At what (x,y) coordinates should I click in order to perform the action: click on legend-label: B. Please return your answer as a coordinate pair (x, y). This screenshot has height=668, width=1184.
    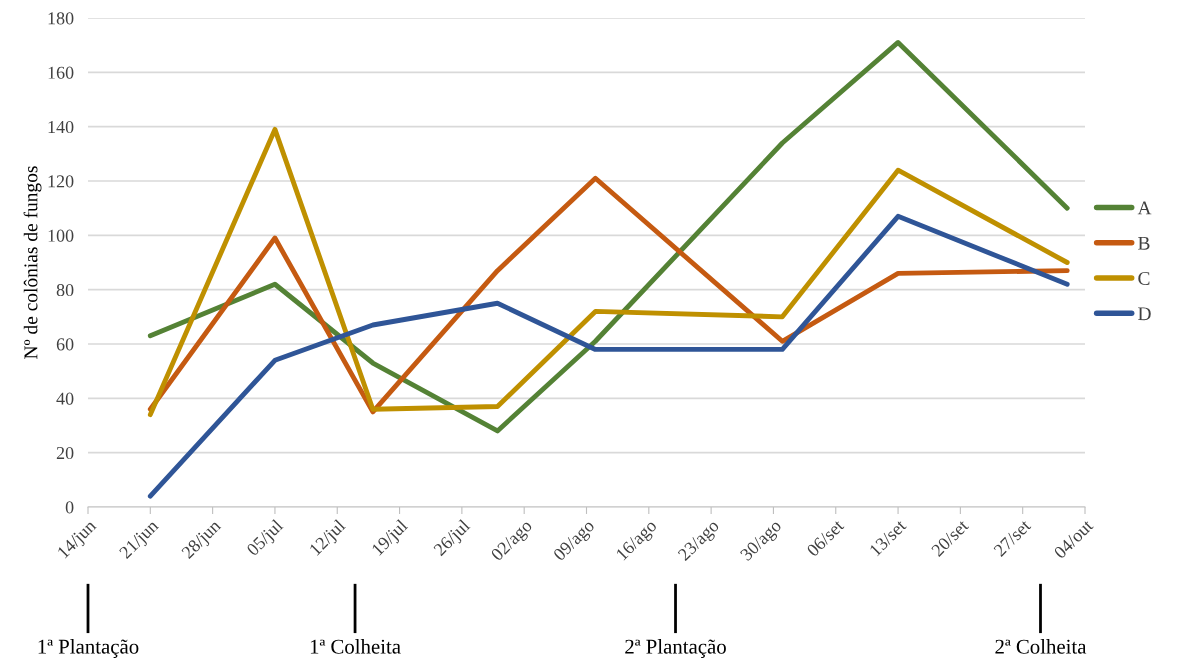
    Looking at the image, I should click on (1144, 243).